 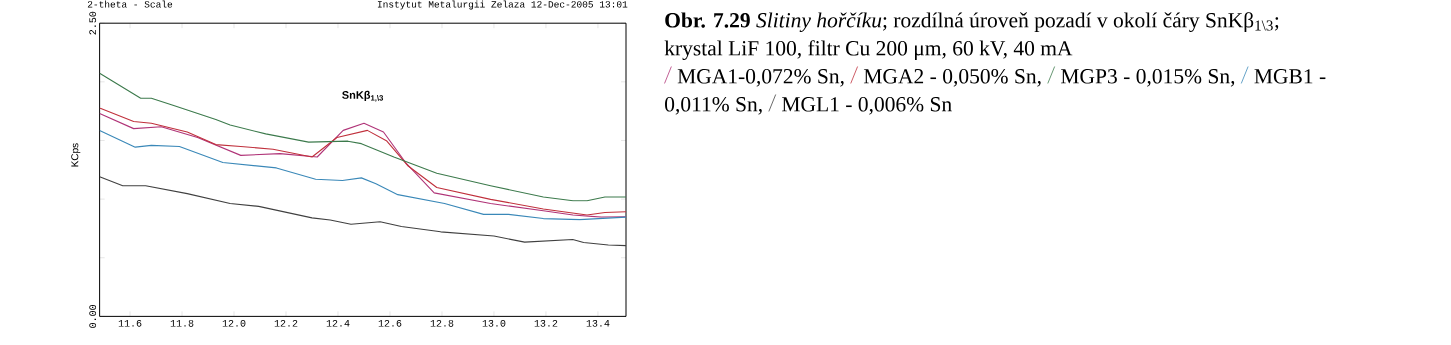 I want to click on legend-label: MGA2 - 0,050% Sn,, so click(x=952, y=78).